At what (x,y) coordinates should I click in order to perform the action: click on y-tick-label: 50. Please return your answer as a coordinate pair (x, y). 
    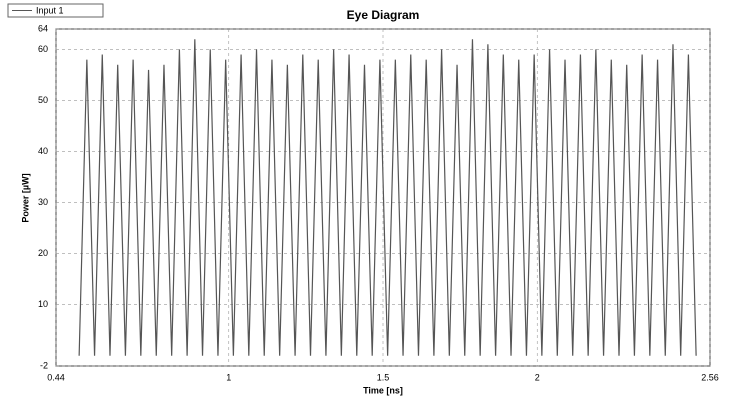
    Looking at the image, I should click on (43, 100).